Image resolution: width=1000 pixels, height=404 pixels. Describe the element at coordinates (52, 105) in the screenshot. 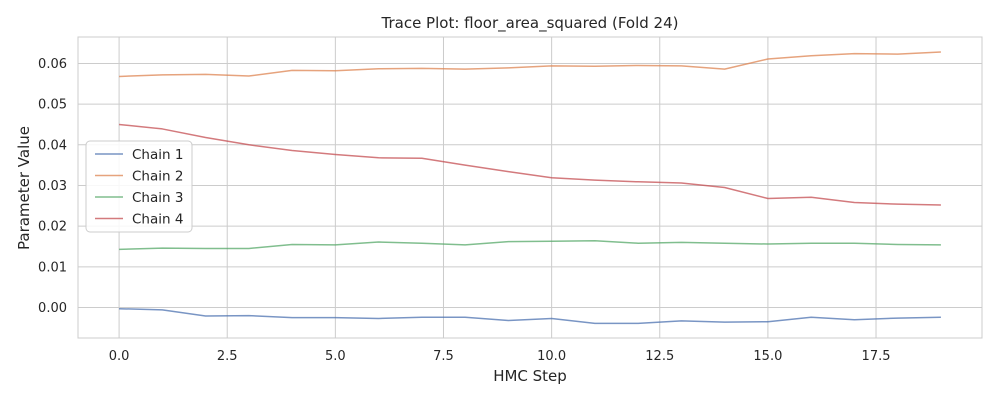

I see `y-tick-label: 0.05` at that location.